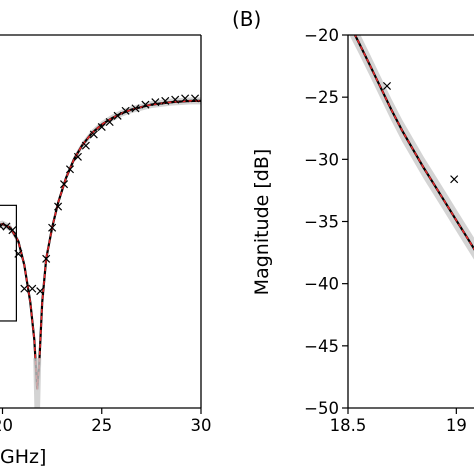  Describe the element at coordinates (37, 383) in the screenshot. I see `panel-a-uncertainty-spike` at that location.